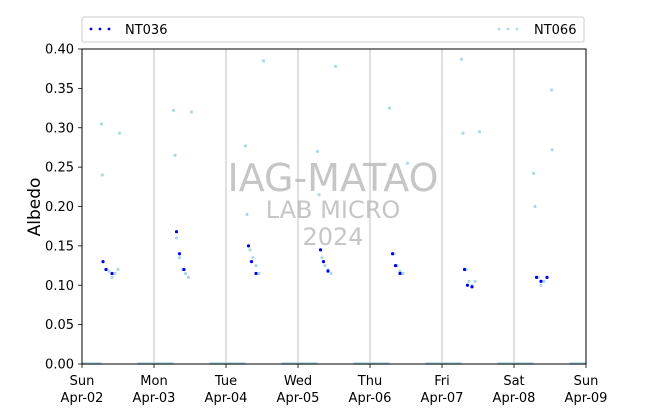  What do you see at coordinates (82, 398) in the screenshot?
I see `x-tick-label-date: Apr-02` at bounding box center [82, 398].